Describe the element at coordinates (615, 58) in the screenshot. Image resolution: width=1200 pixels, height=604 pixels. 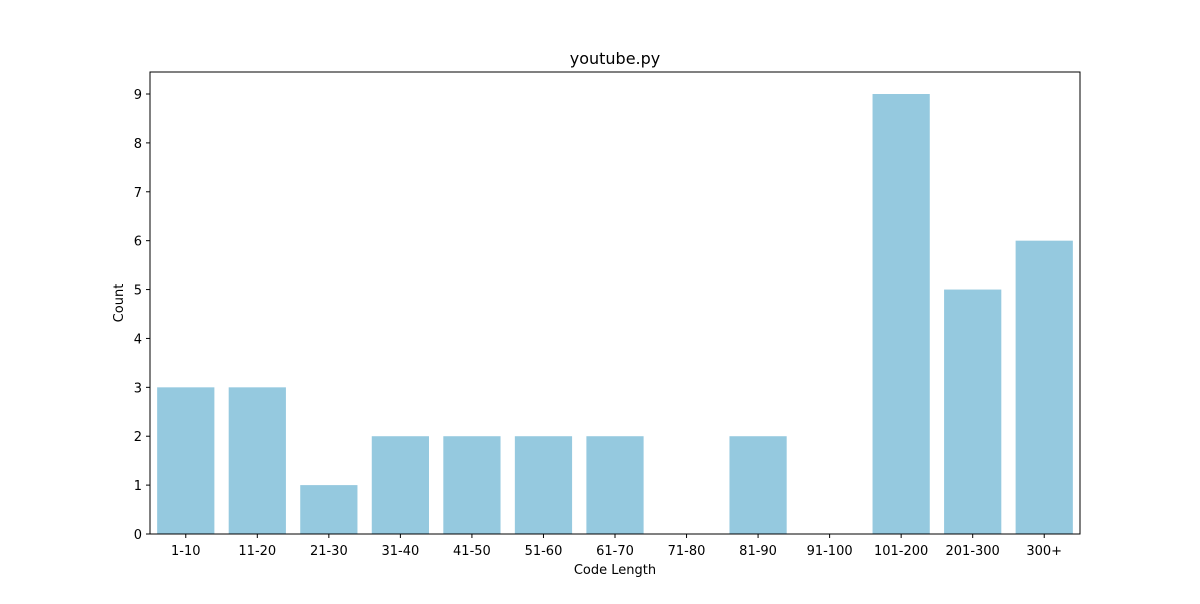
I see `chart-title: youtube.py` at that location.